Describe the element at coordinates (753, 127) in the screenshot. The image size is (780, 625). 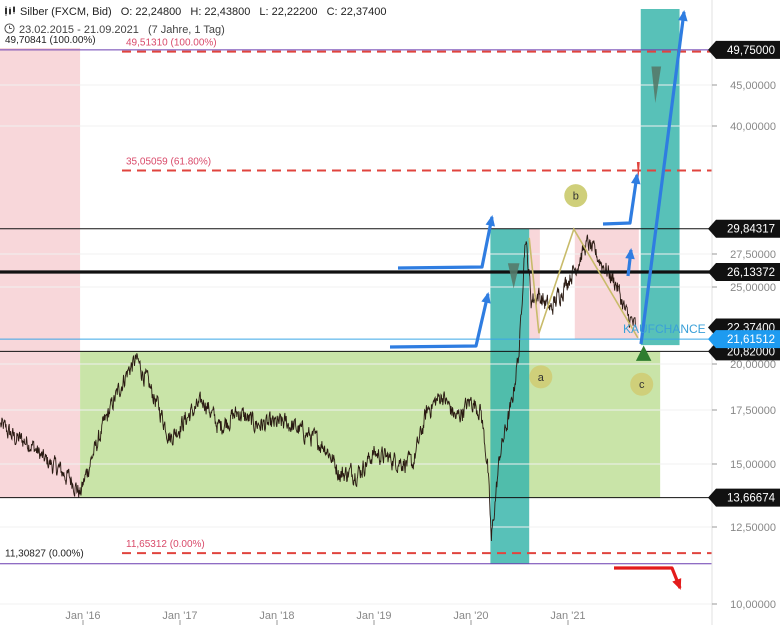
I see `y-axis-tick-label: 40,00000` at that location.